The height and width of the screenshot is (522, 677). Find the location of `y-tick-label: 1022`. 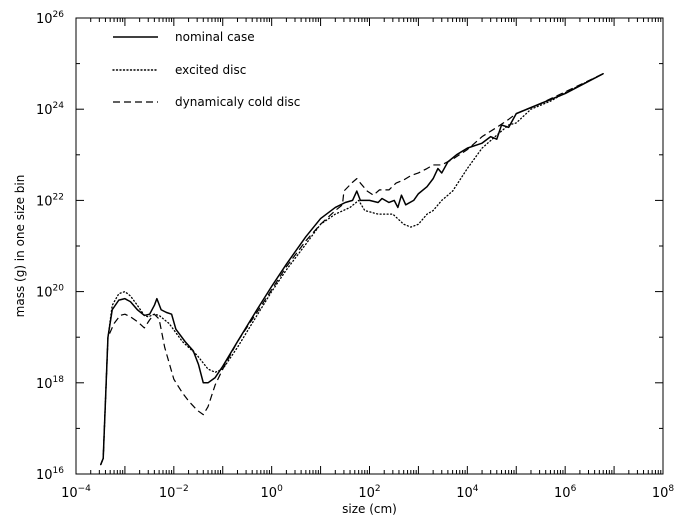

y-tick-label: 1022 is located at coordinates (50, 200).